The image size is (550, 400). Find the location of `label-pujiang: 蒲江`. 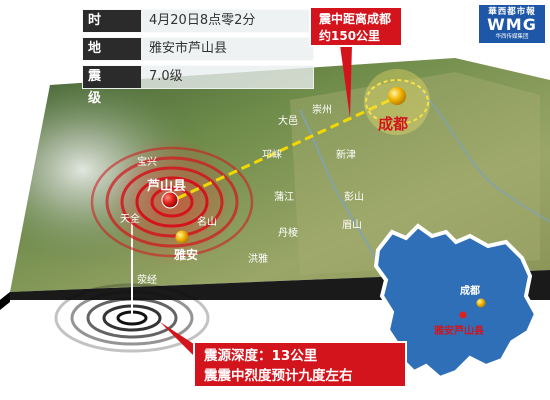

label-pujiang: 蒲江 is located at coordinates (284, 196).